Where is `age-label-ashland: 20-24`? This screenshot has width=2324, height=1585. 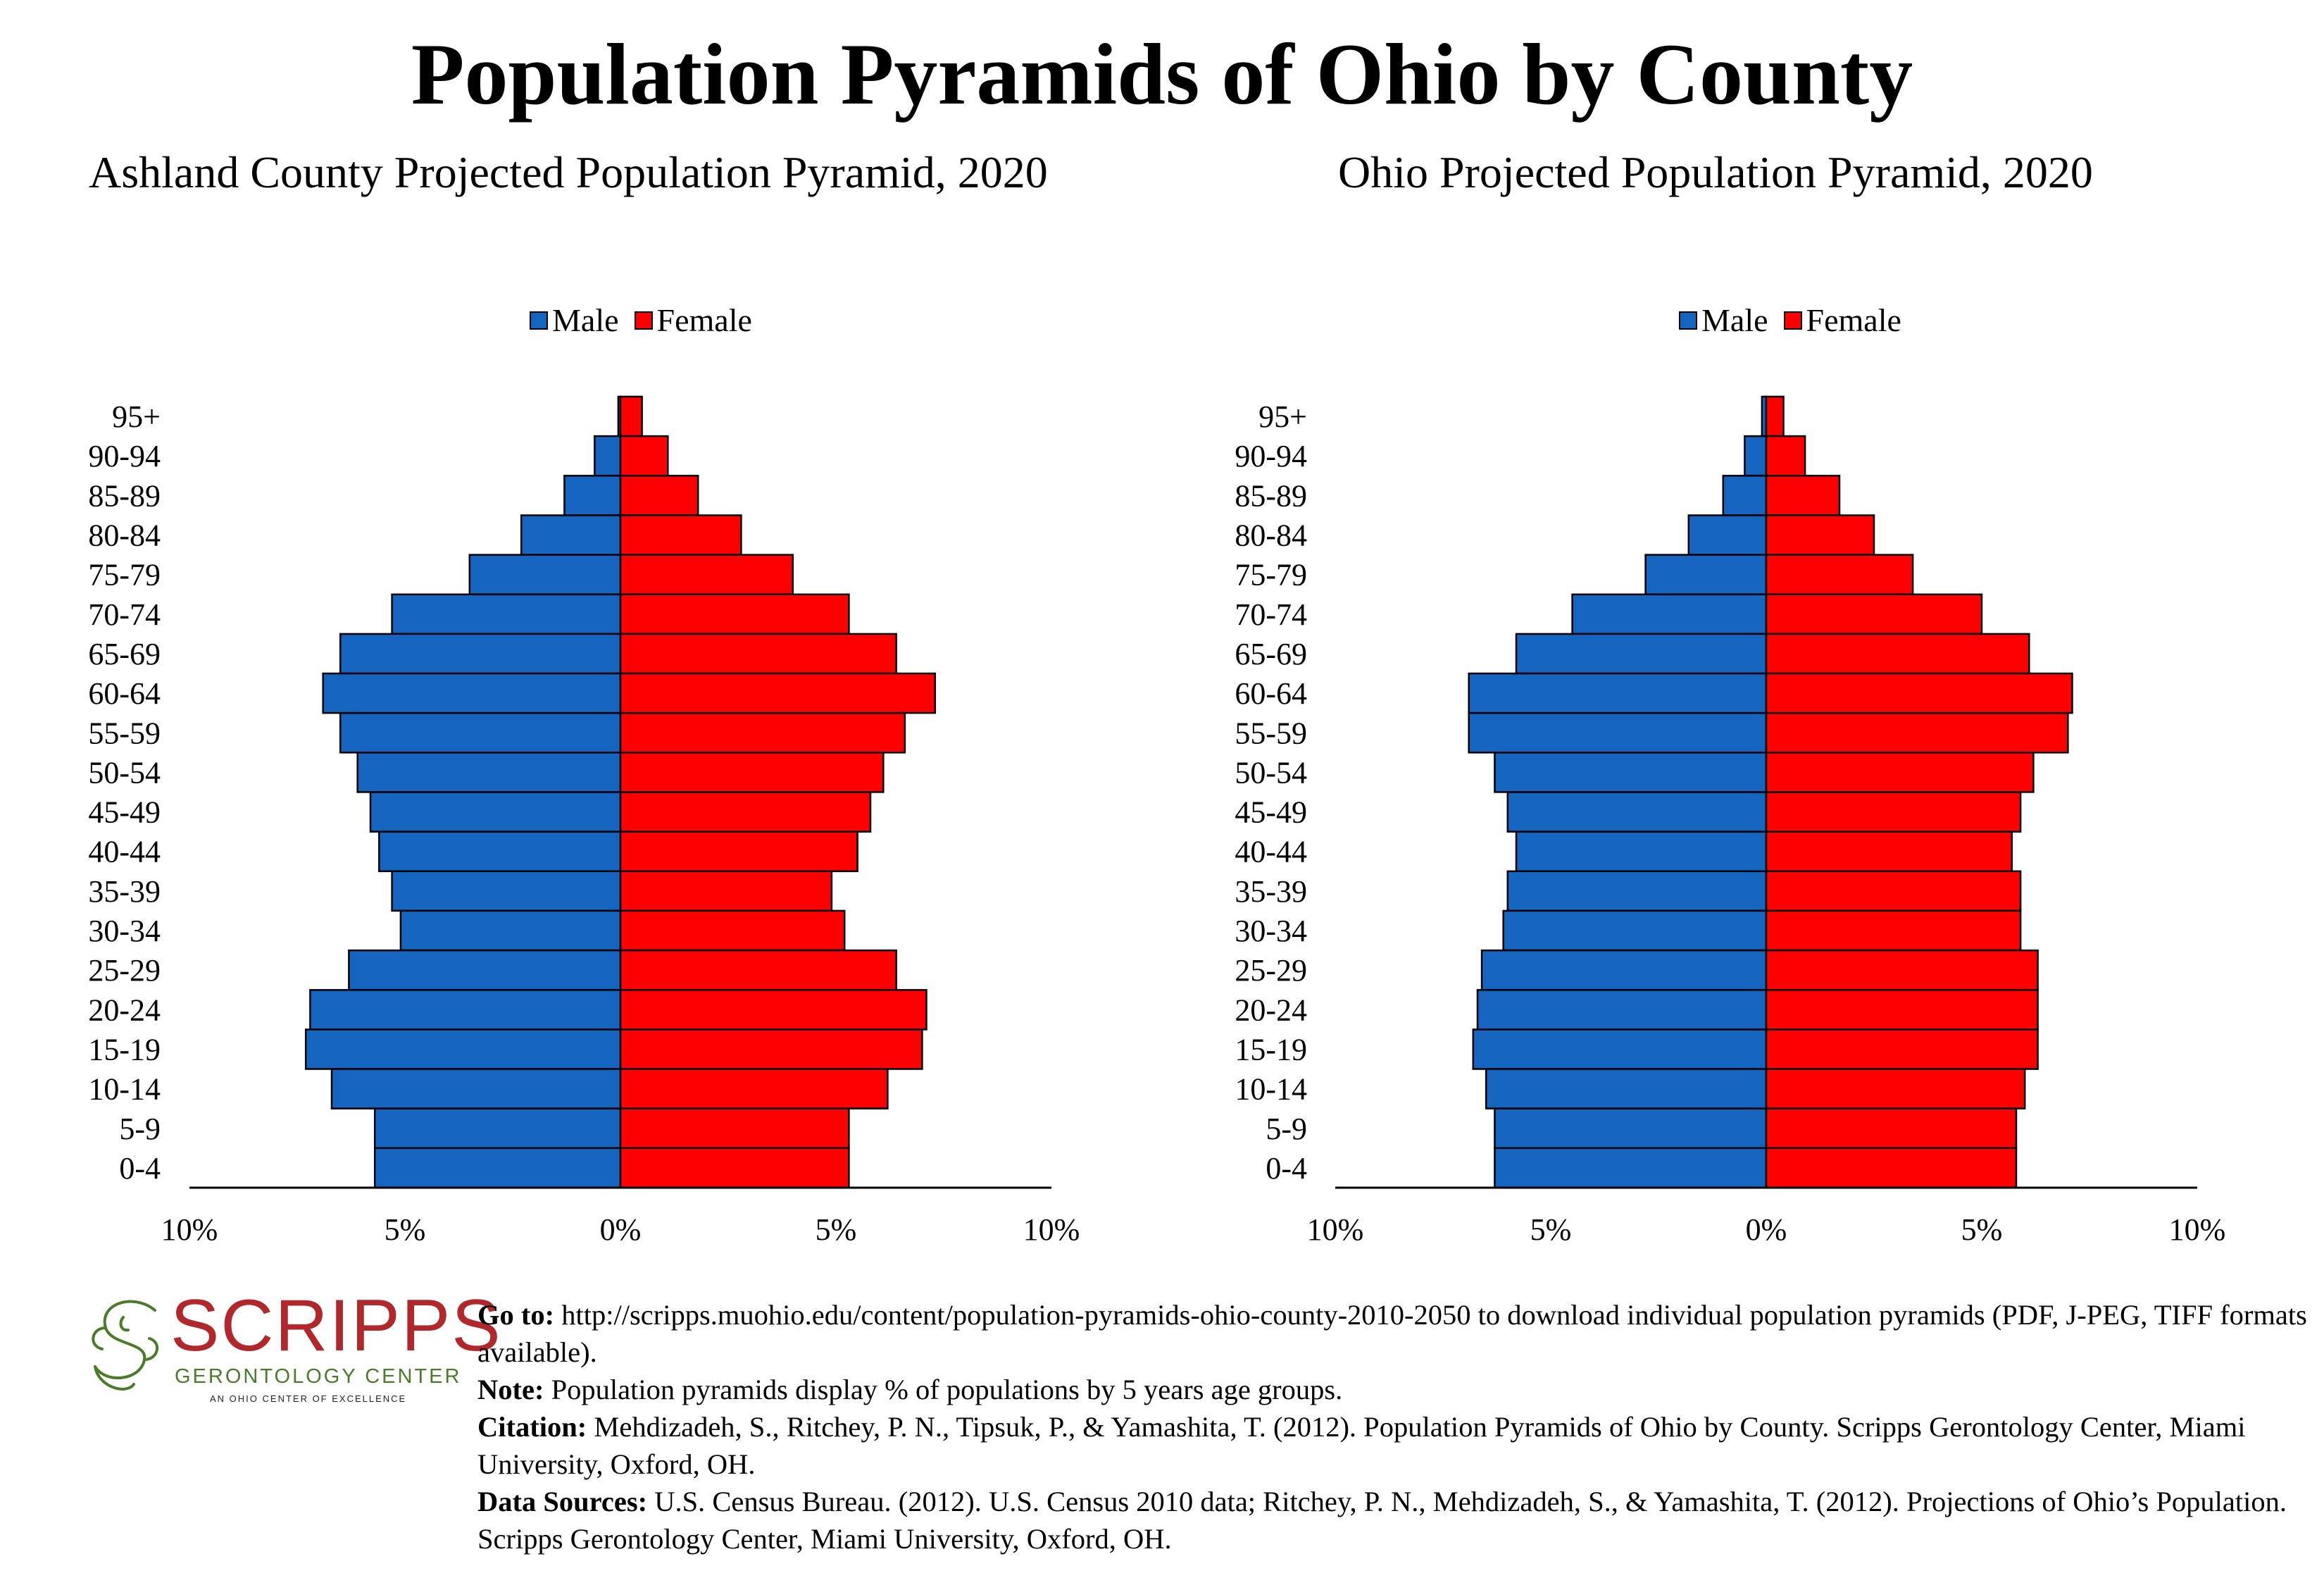 age-label-ashland: 20-24 is located at coordinates (125, 1010).